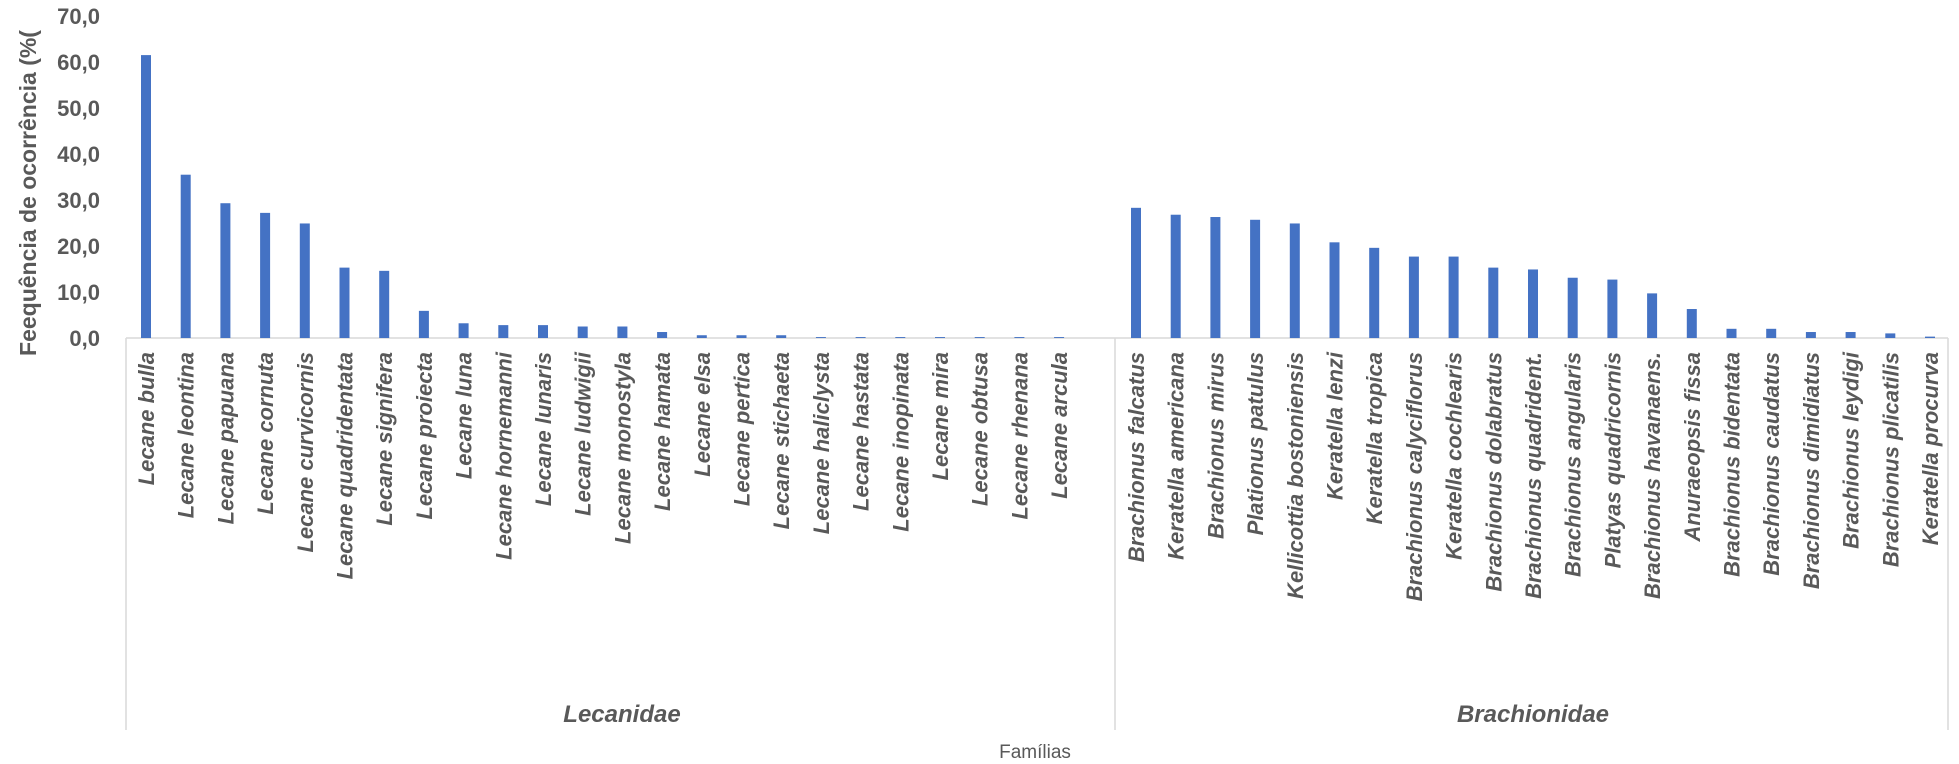 The width and height of the screenshot is (1959, 764). Describe the element at coordinates (543, 429) in the screenshot. I see `x-tick-label: Lecane lunaris` at that location.